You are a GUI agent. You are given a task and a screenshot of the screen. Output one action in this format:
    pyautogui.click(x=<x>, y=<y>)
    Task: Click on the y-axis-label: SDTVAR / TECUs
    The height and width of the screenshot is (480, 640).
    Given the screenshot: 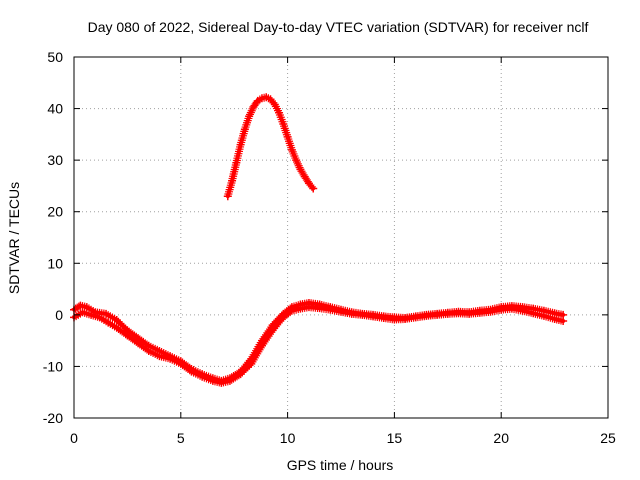 What is the action you would take?
    pyautogui.click(x=14, y=238)
    